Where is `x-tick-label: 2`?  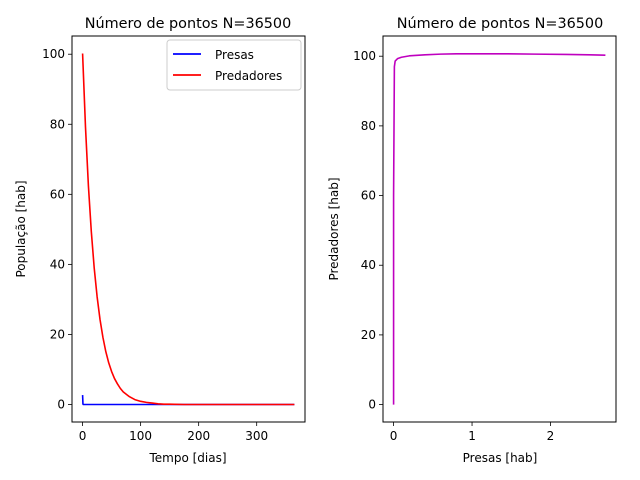 x-tick-label: 2 is located at coordinates (551, 436).